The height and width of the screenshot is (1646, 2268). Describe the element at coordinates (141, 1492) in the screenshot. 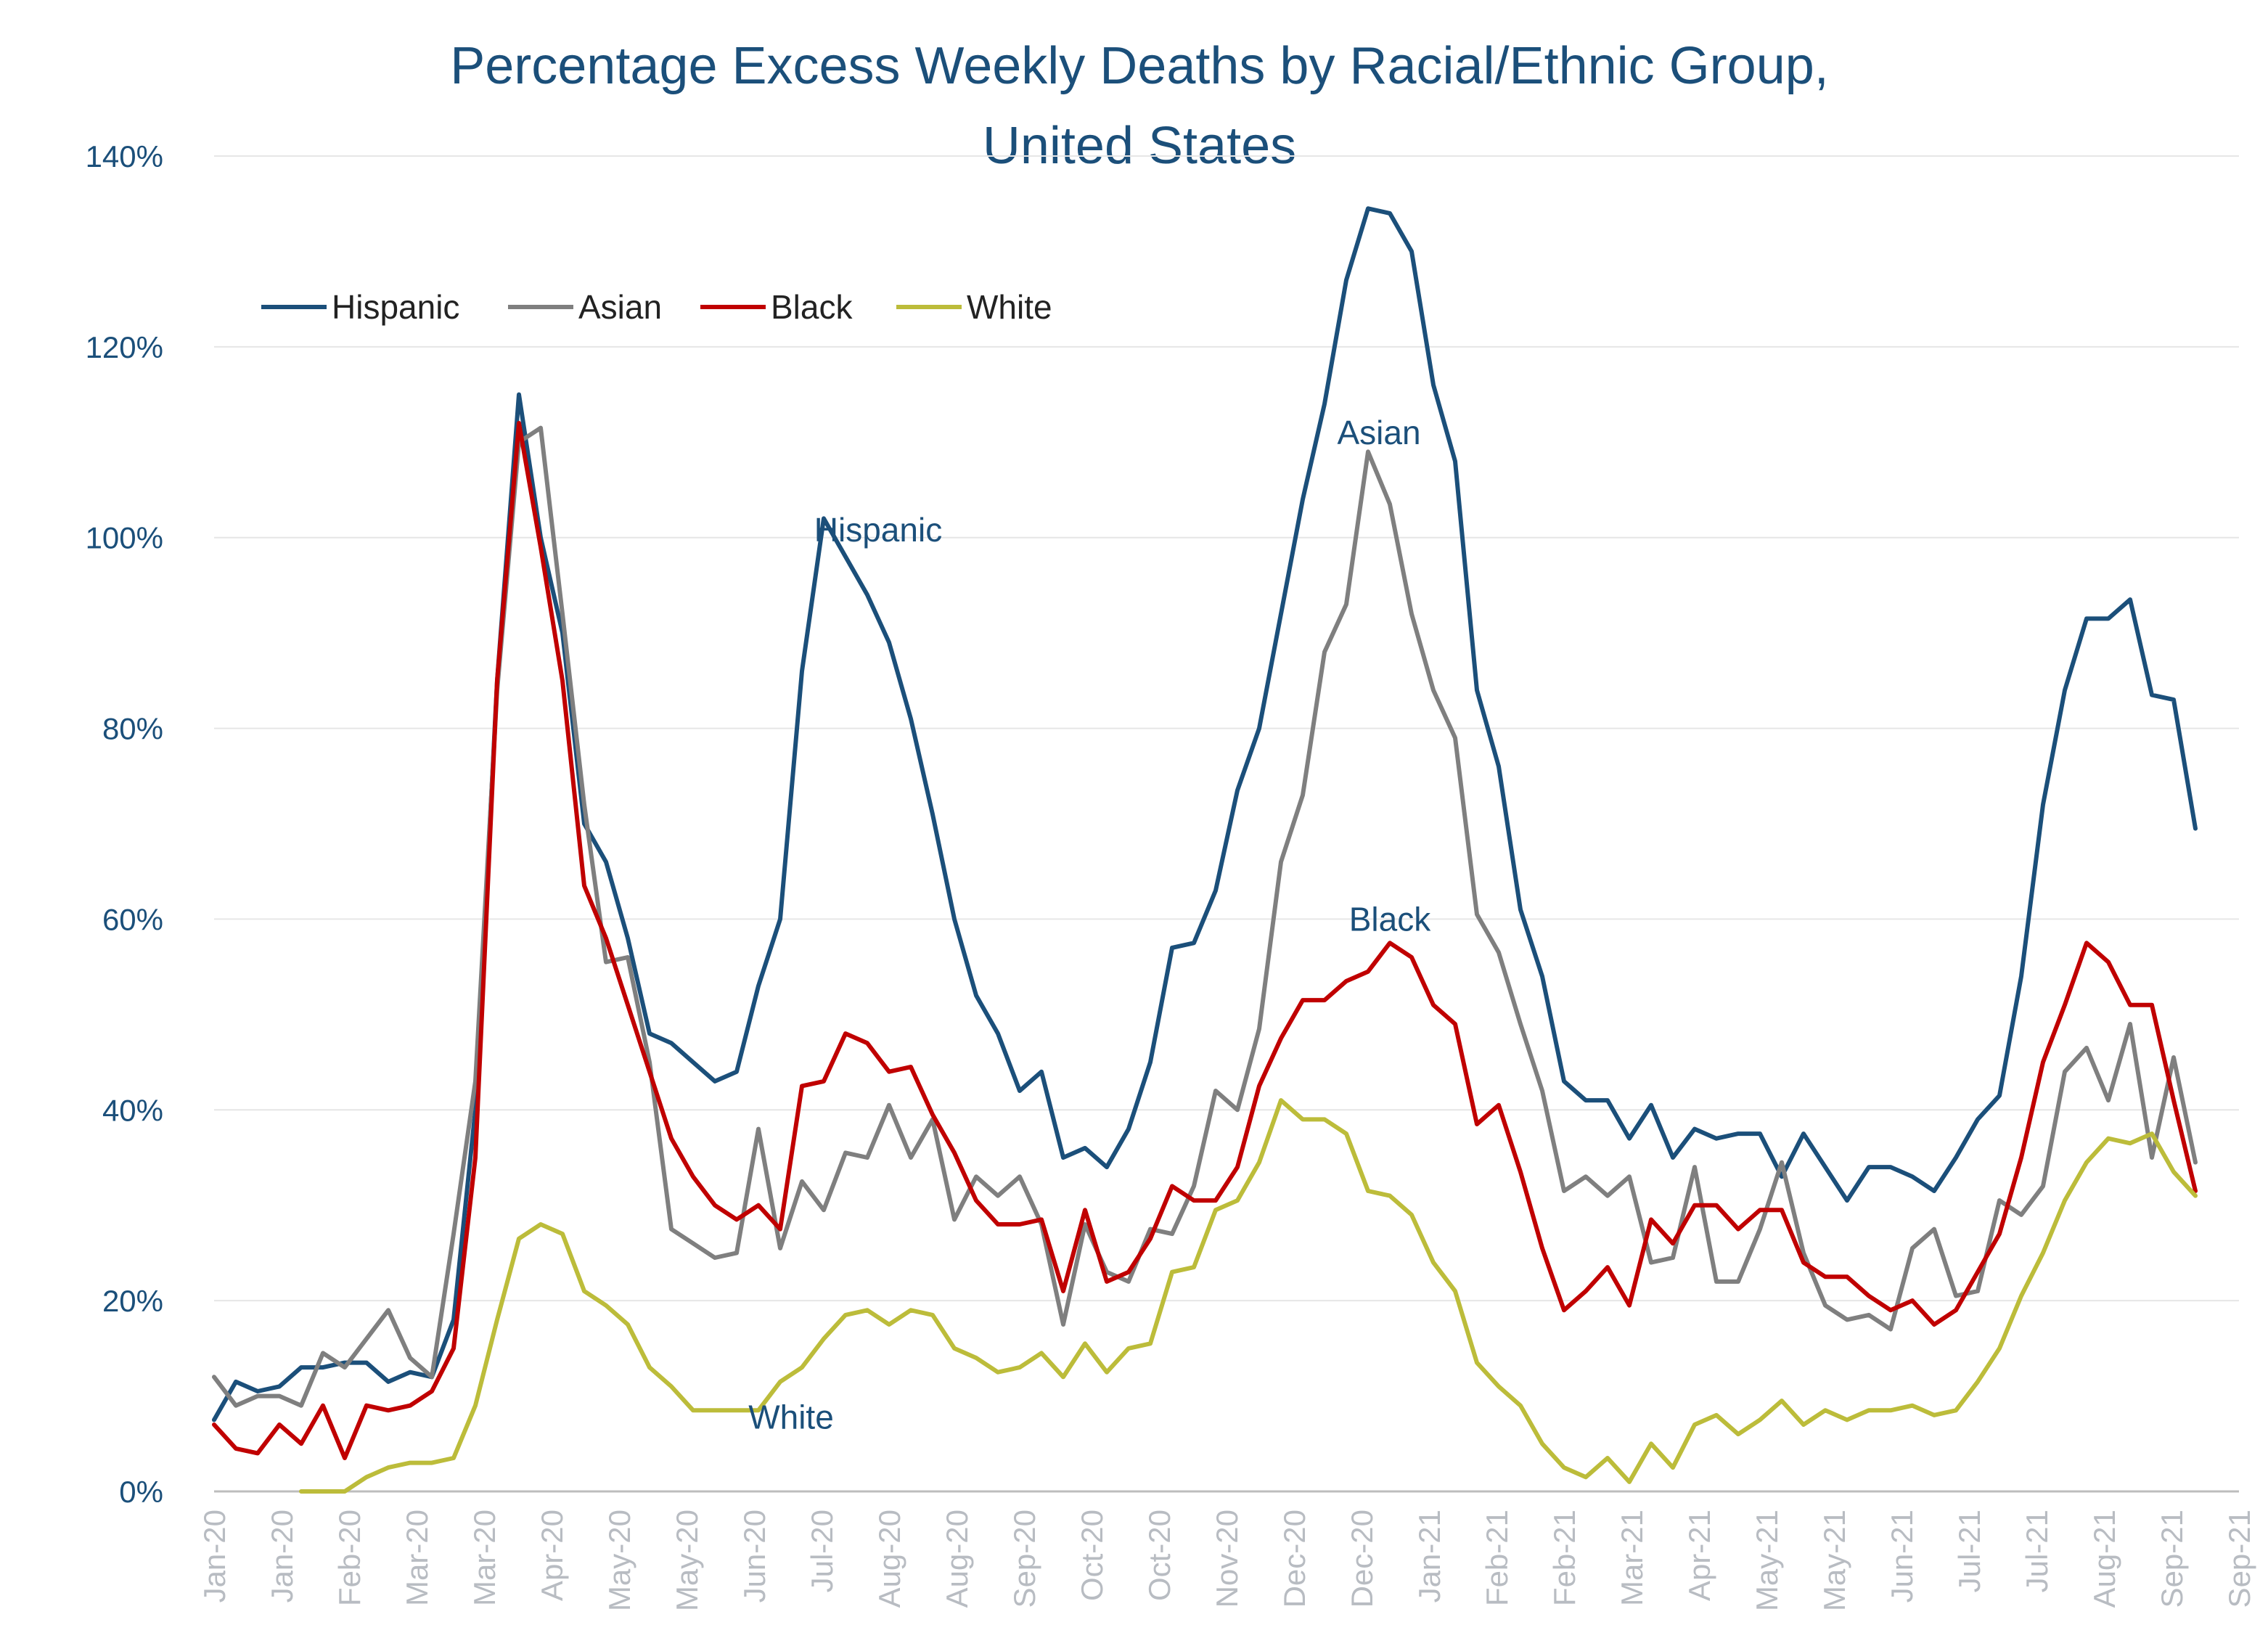

I see `y-tick-label: 0%` at that location.